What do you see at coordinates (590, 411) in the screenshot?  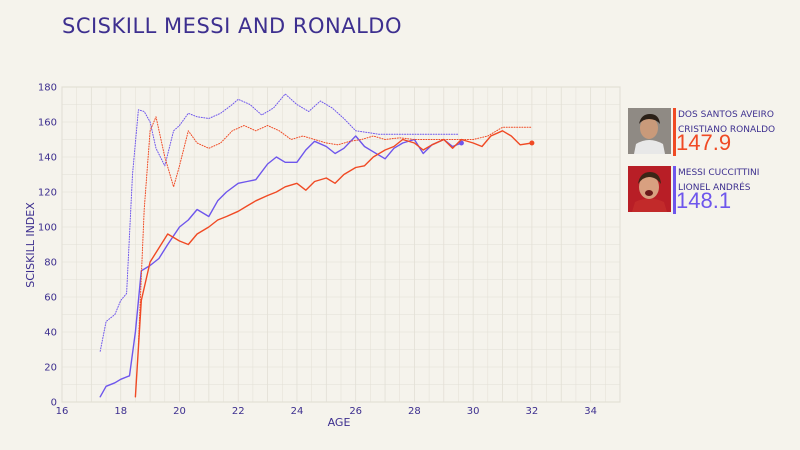 I see `x-tick-label: 34` at bounding box center [590, 411].